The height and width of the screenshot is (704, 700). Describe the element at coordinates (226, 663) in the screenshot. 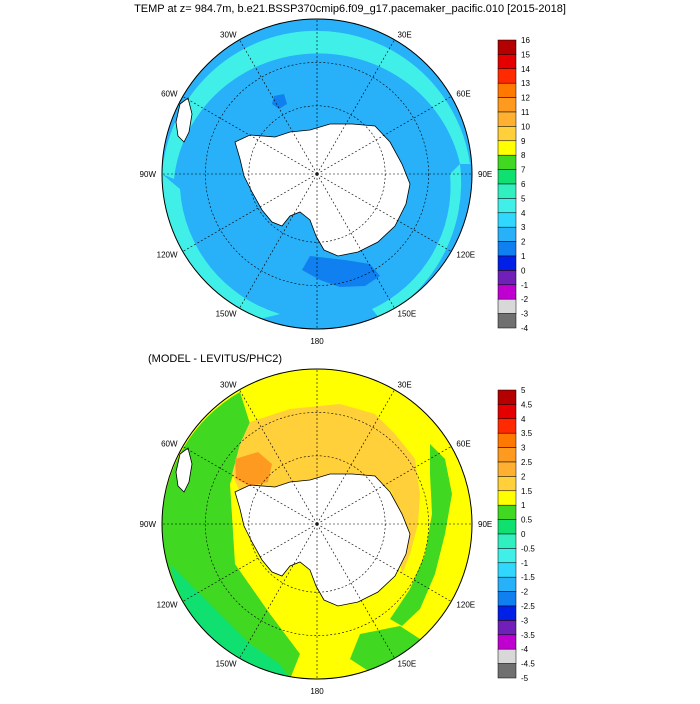

I see `longitude-label-n150w: 150W` at that location.